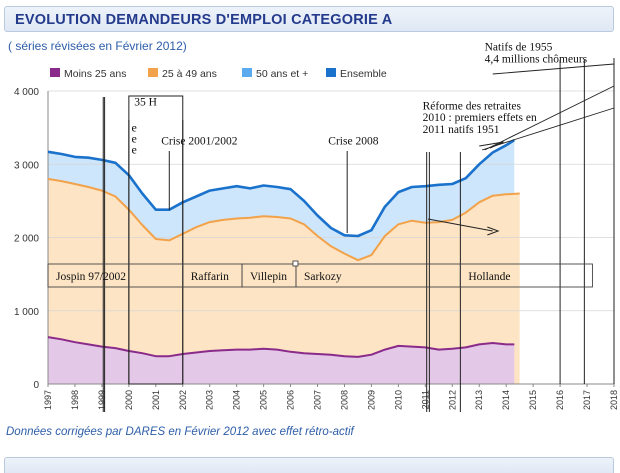  Describe the element at coordinates (479, 400) in the screenshot. I see `x-tick-label: 2013` at that location.